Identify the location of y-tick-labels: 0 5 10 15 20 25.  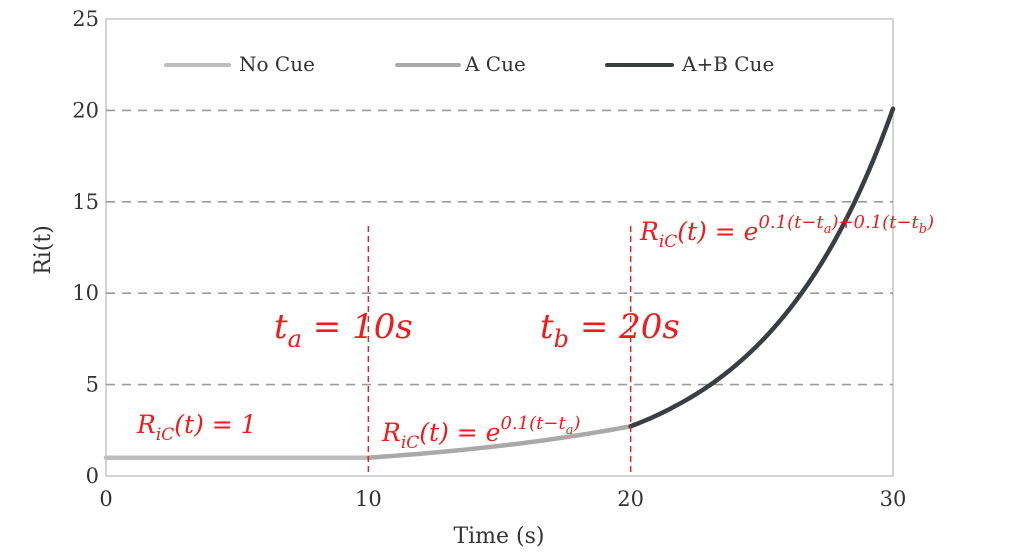
(85, 247).